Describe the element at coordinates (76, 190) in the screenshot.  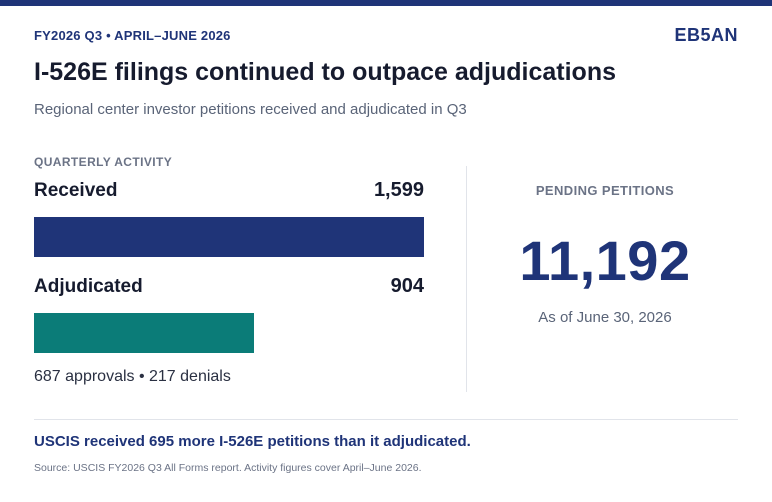
I see `bar-label-received: Received` at that location.